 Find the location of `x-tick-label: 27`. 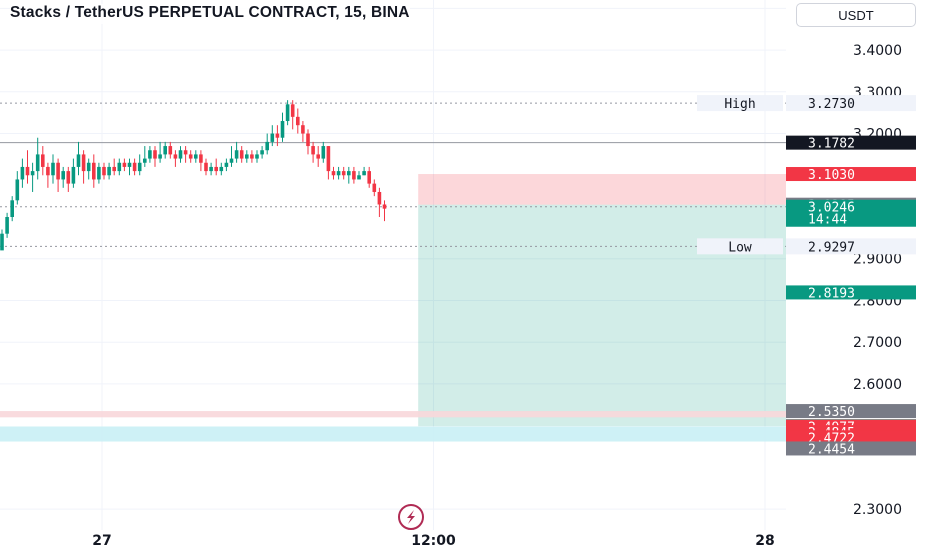

x-tick-label: 27 is located at coordinates (101, 541).